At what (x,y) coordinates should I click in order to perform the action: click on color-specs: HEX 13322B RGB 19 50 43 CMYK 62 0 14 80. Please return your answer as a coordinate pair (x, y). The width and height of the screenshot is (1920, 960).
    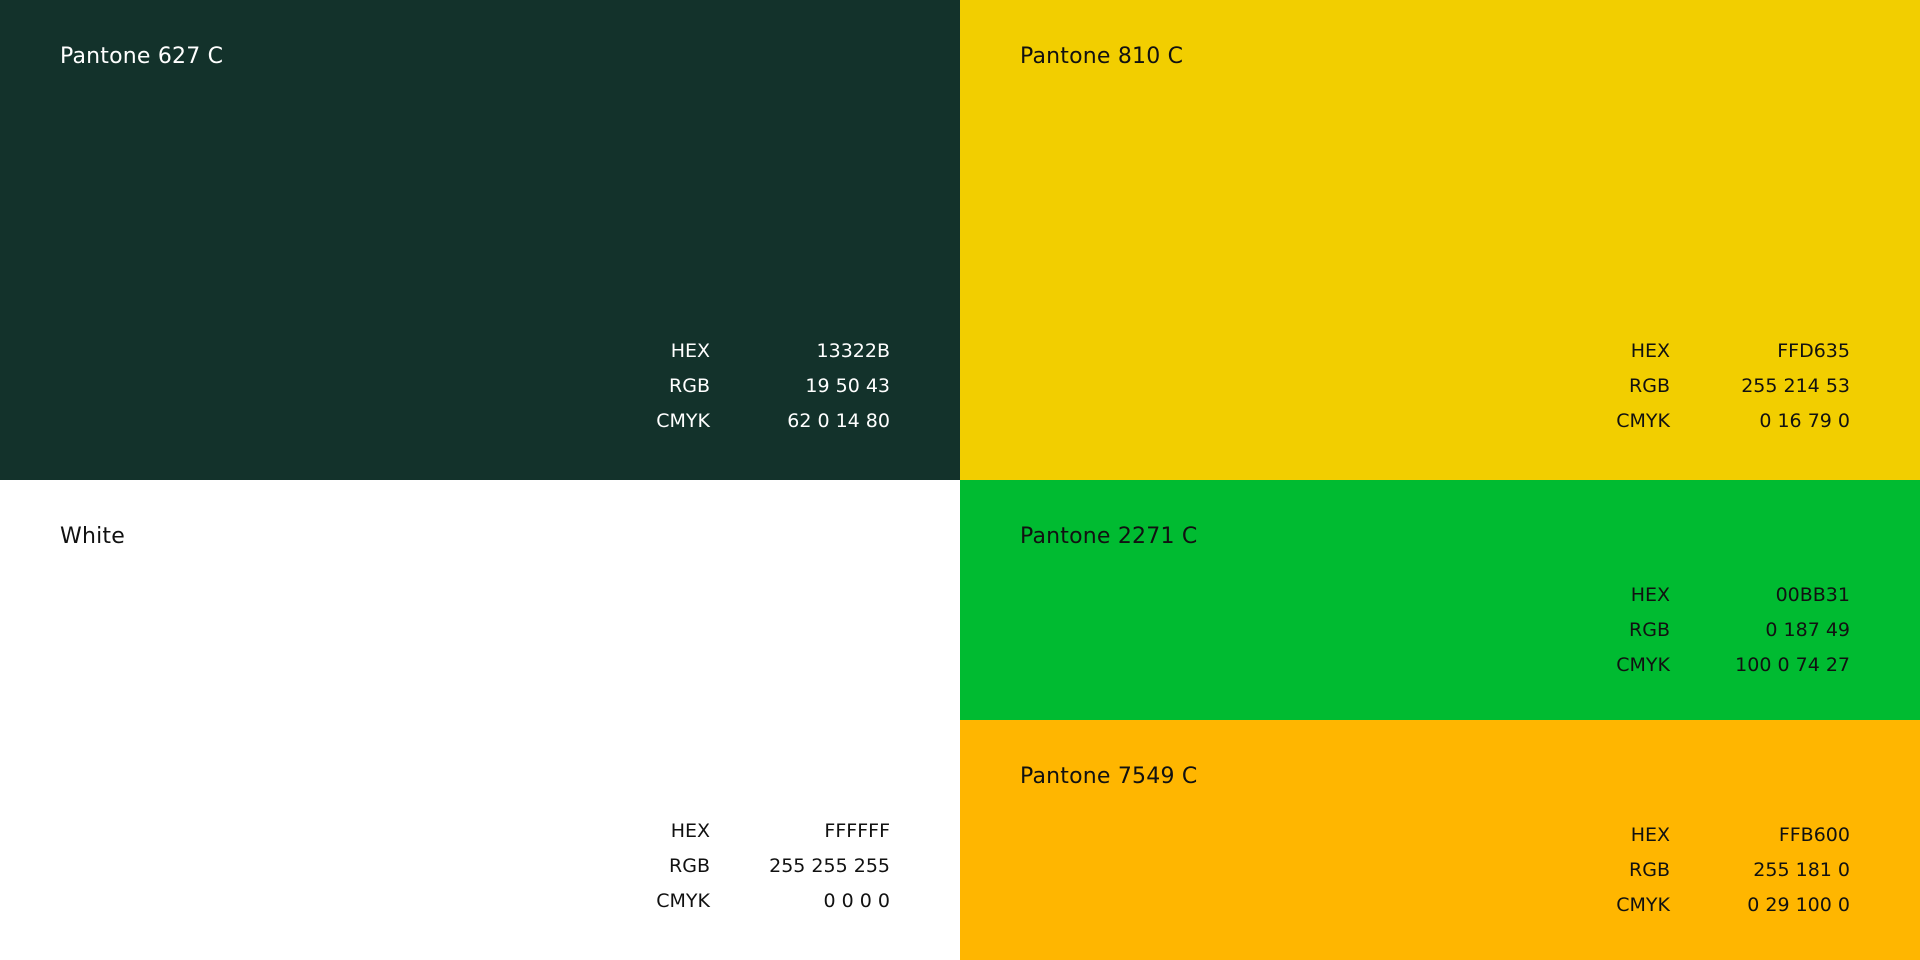
    Looking at the image, I should click on (773, 386).